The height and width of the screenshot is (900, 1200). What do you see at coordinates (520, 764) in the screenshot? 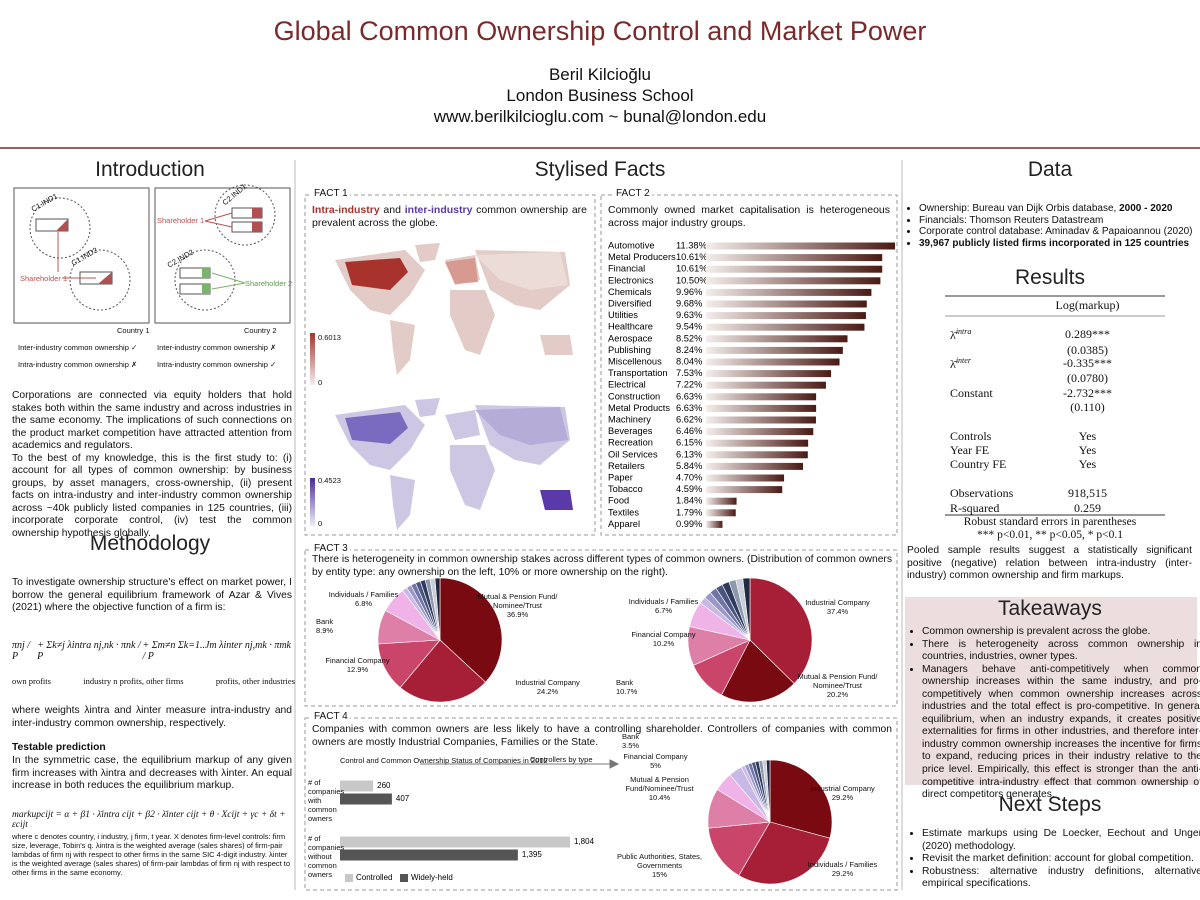
I see `fact4-arrow` at bounding box center [520, 764].